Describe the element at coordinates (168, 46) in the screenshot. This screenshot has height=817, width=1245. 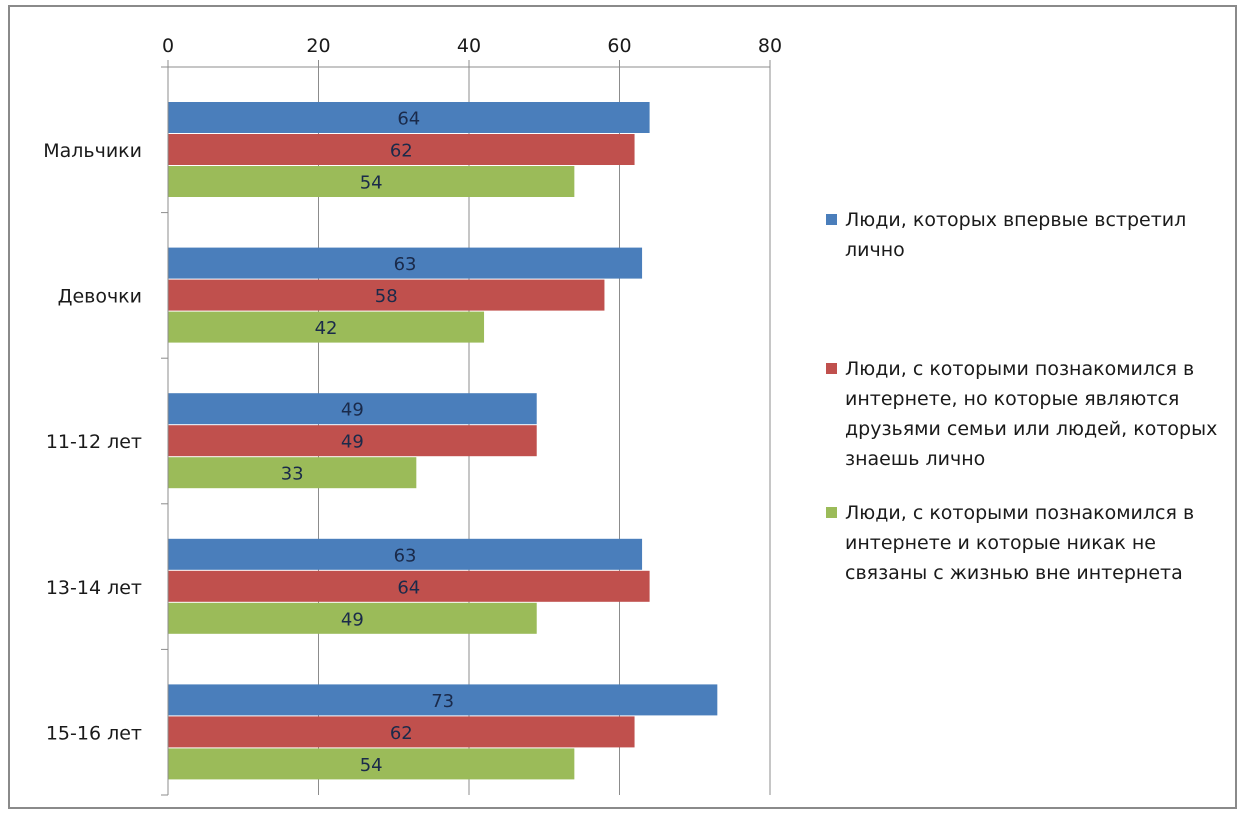
I see `x-tick-label: 0` at that location.